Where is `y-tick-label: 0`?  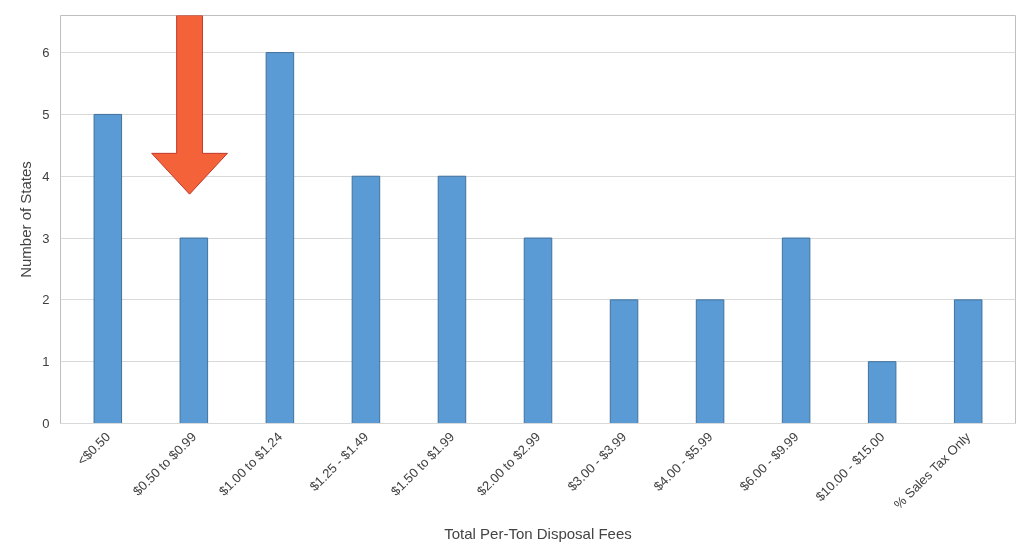 y-tick-label: 0 is located at coordinates (46, 423).